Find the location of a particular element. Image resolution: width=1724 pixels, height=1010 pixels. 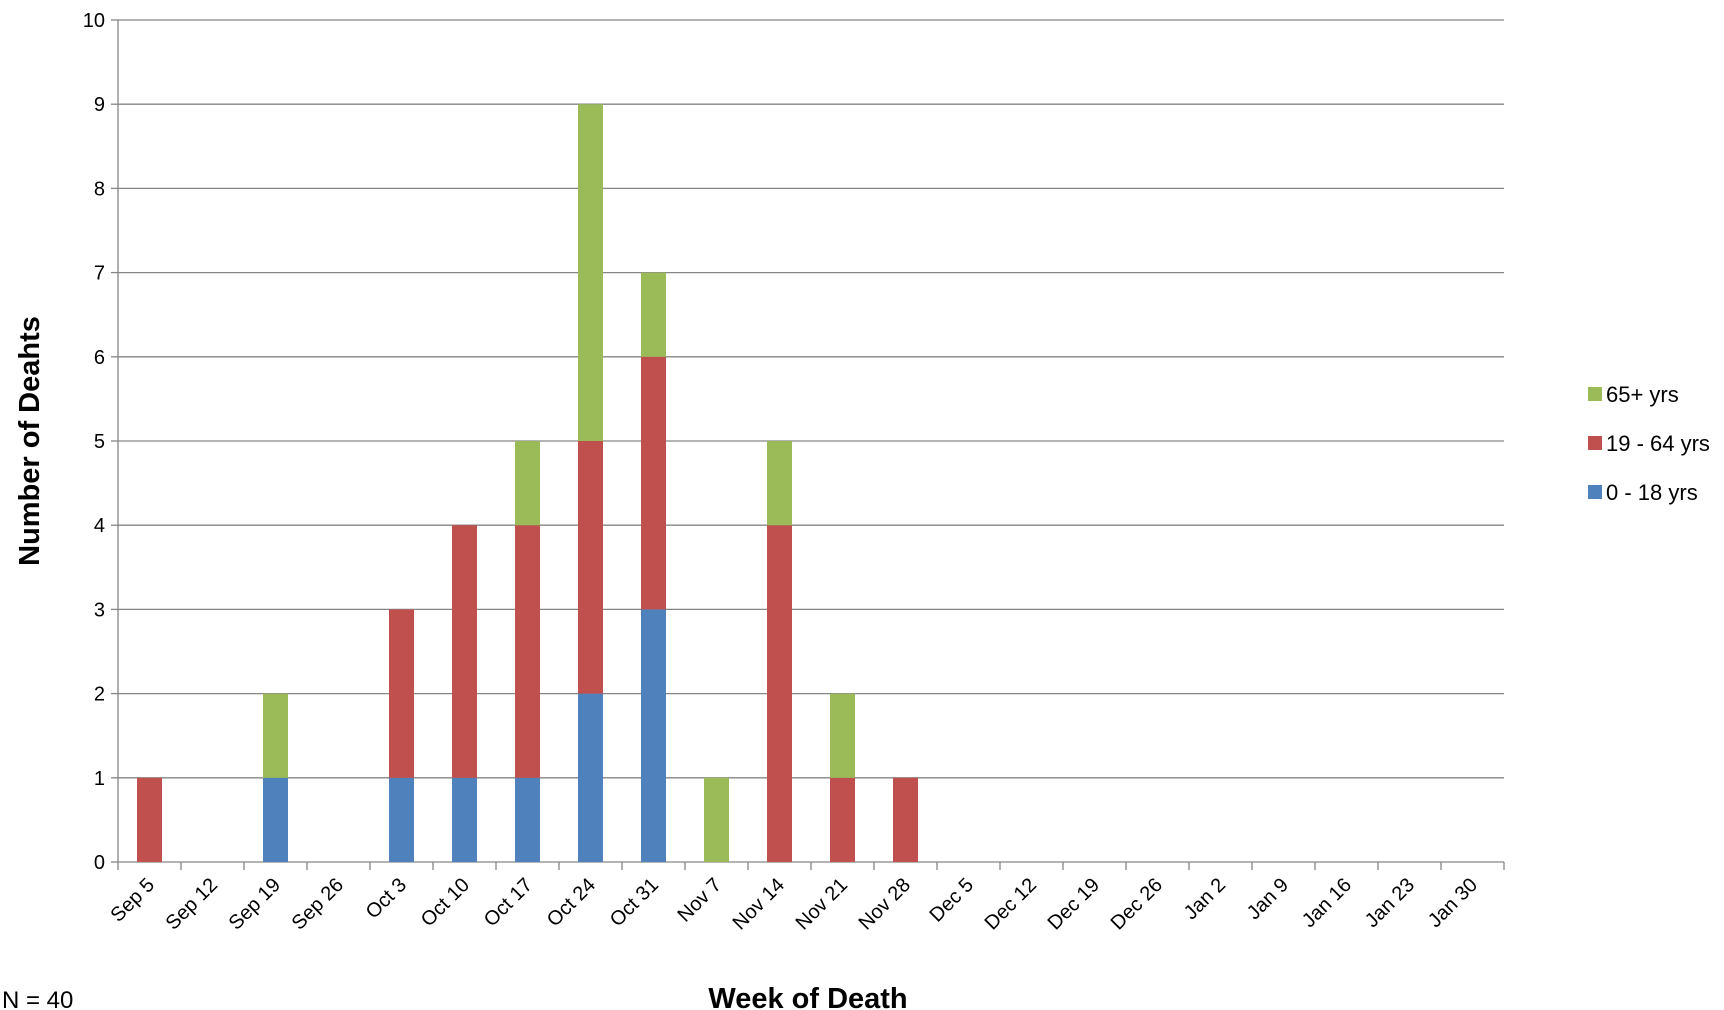

y-tick-label-3: 3 is located at coordinates (99, 610).